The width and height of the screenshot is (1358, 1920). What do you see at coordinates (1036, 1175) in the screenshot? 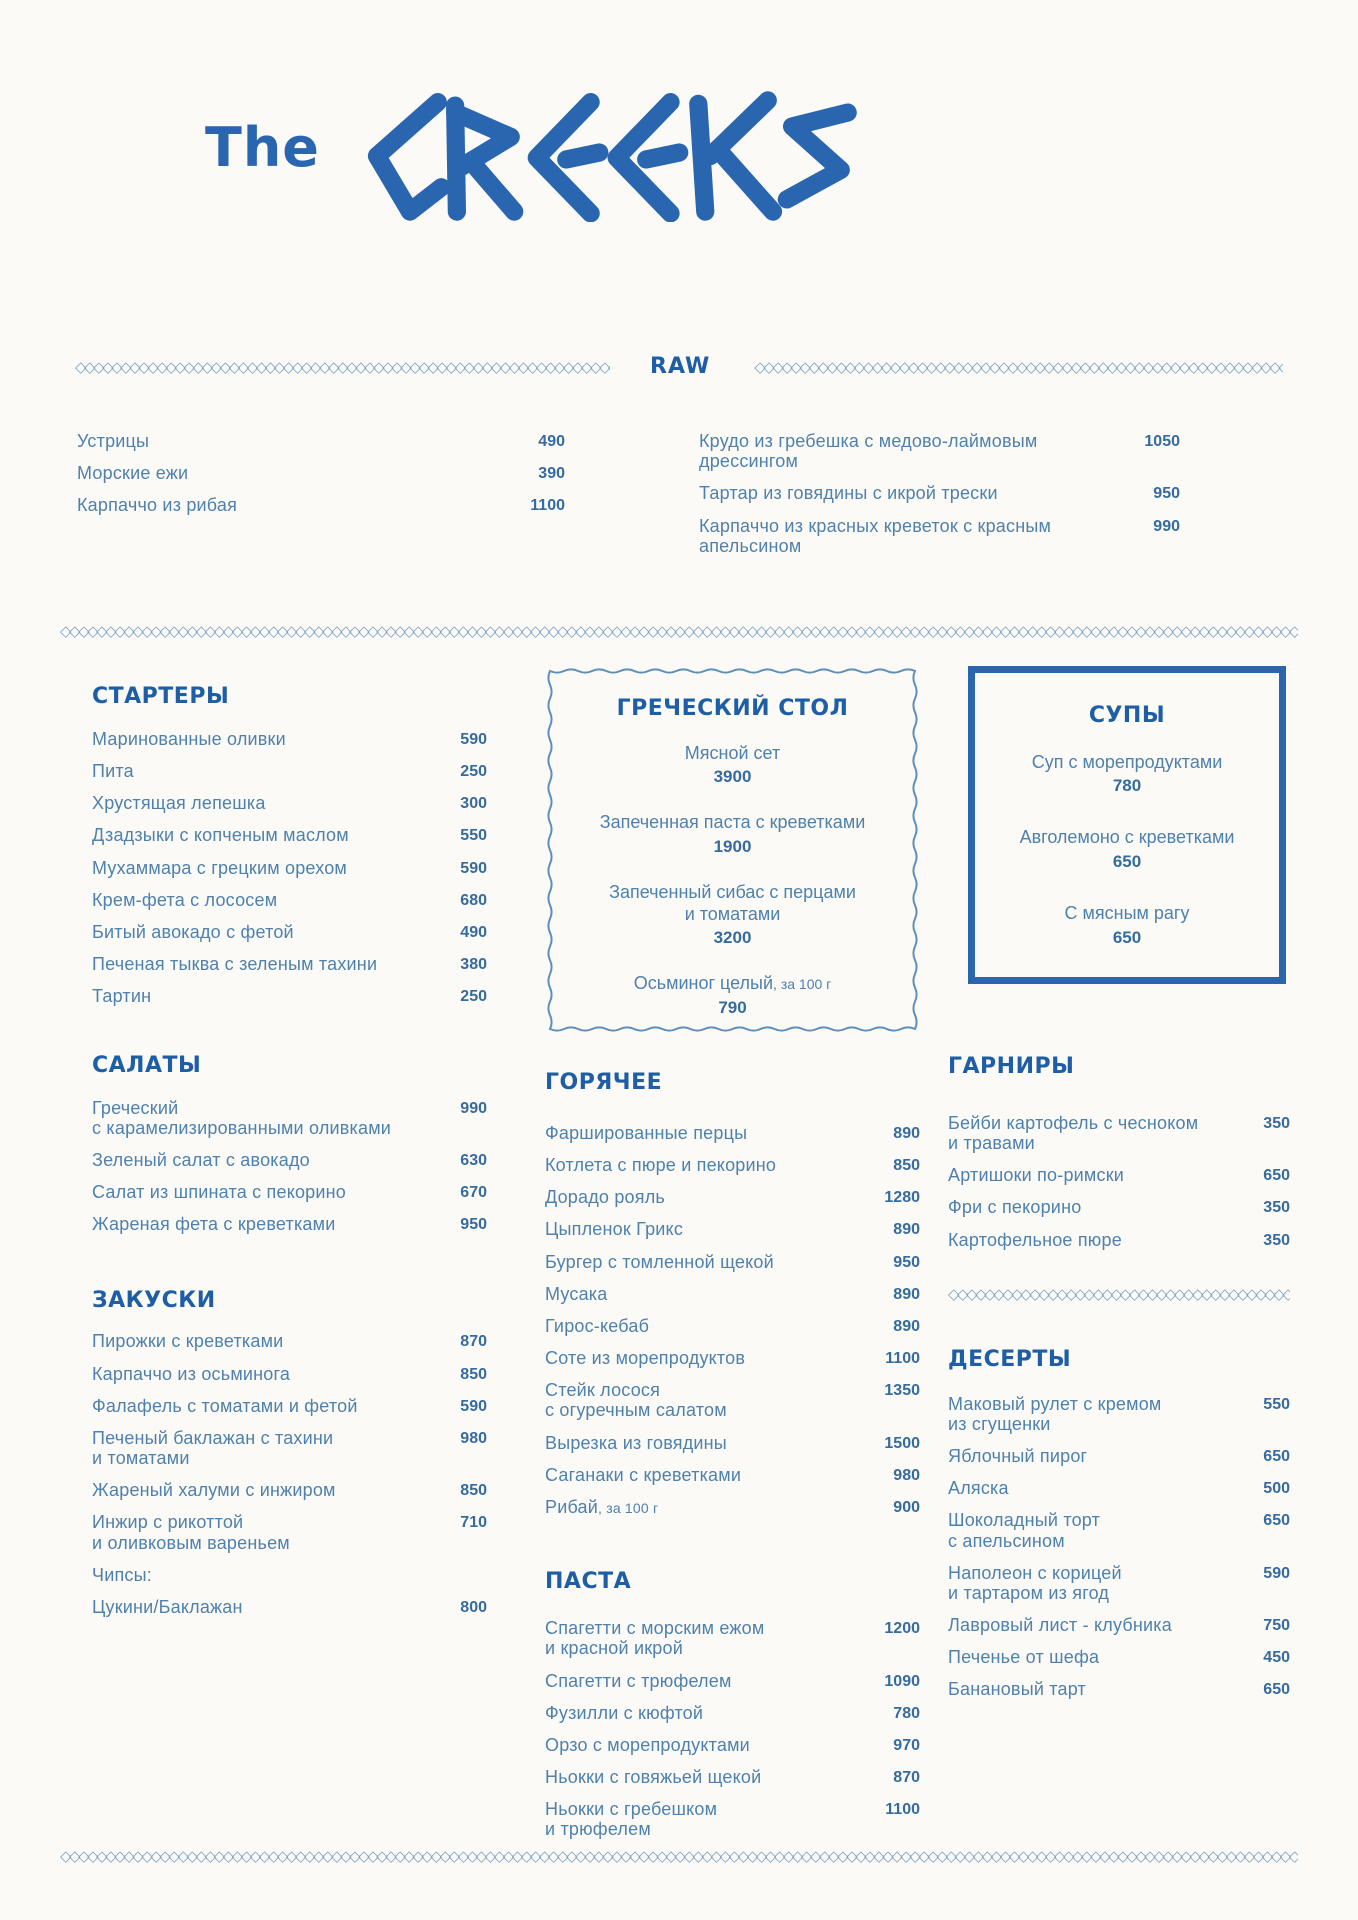
I see `item-name: Артишоки по-римски` at bounding box center [1036, 1175].